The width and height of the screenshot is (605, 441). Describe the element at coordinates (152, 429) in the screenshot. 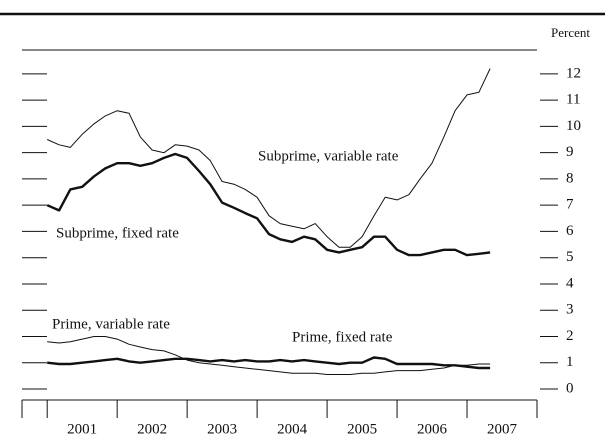

I see `x-tick-label: 2002` at that location.